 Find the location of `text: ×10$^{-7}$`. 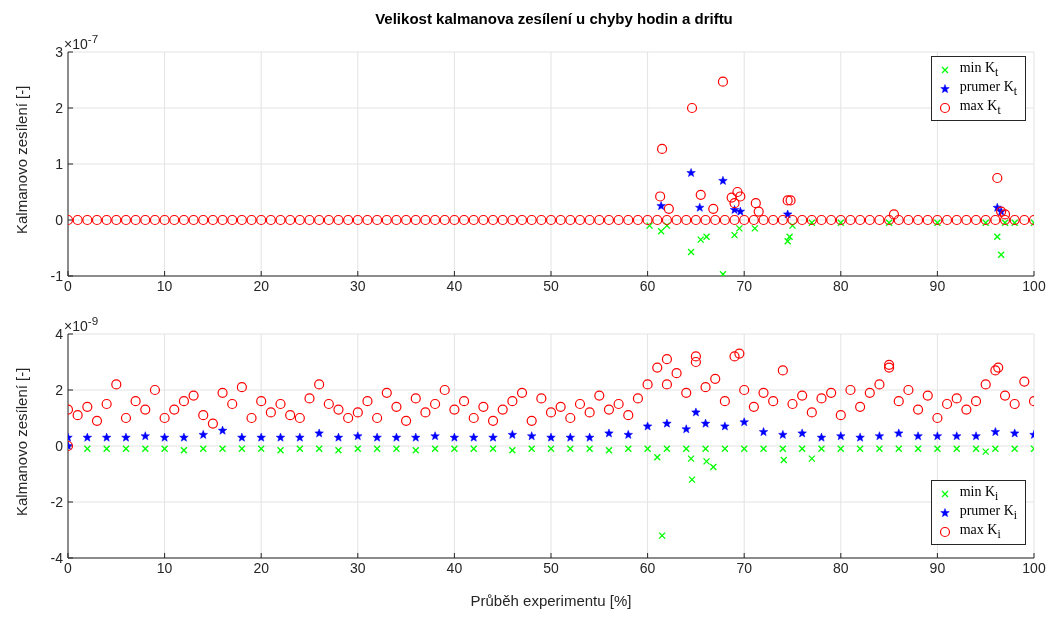

text: ×10$^{-7}$ is located at coordinates (81, 42).